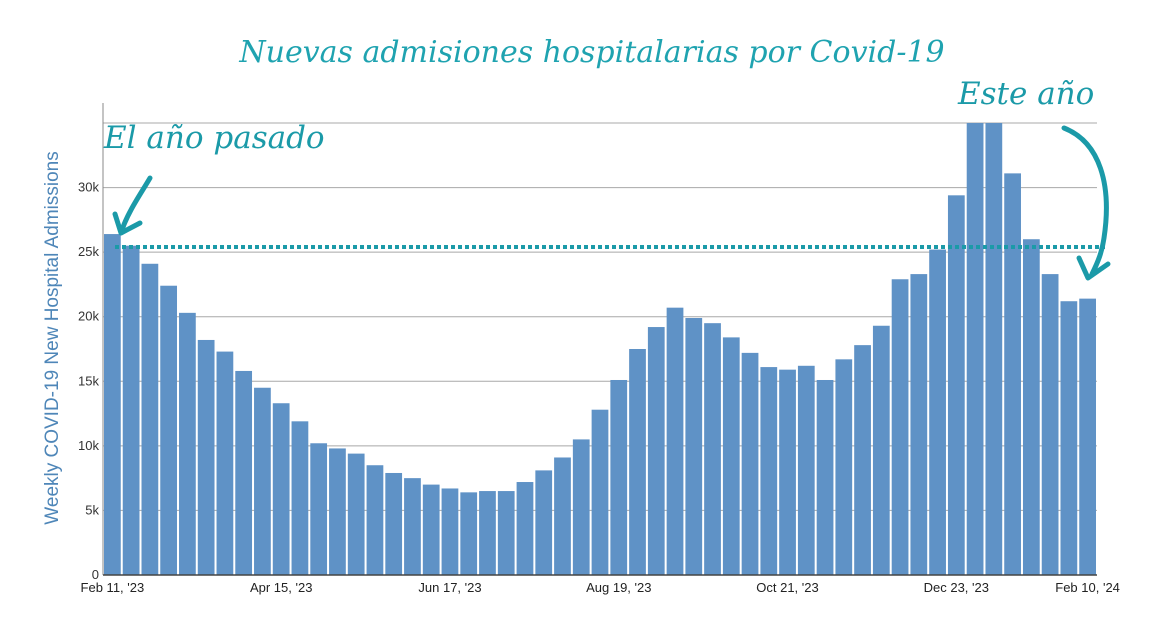 This screenshot has width=1172, height=634. What do you see at coordinates (136, 204) in the screenshot?
I see `arrow-last-year` at bounding box center [136, 204].